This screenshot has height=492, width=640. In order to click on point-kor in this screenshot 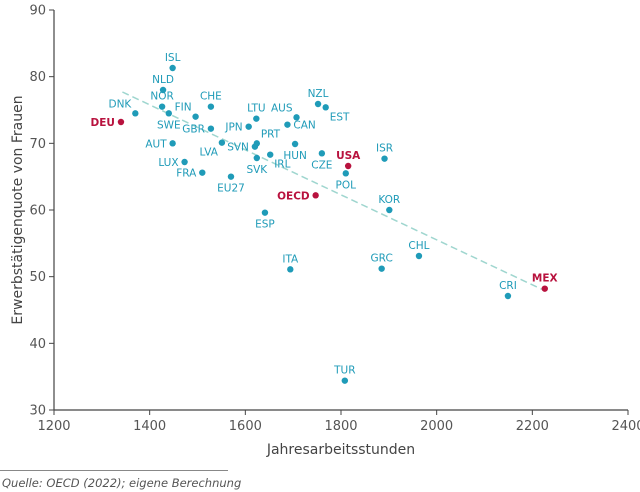, I will do `click(389, 210)`.